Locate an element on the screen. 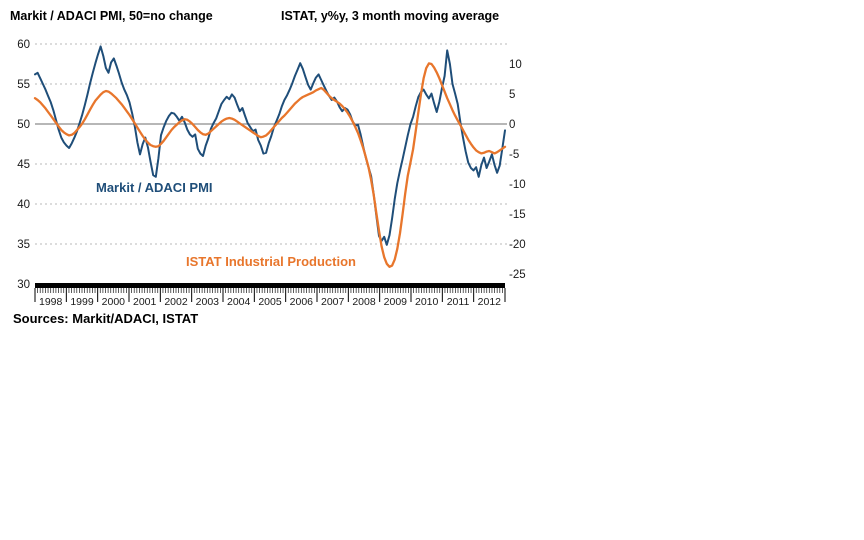 The height and width of the screenshot is (540, 864). left-axis-tick-label: 35 is located at coordinates (23, 245).